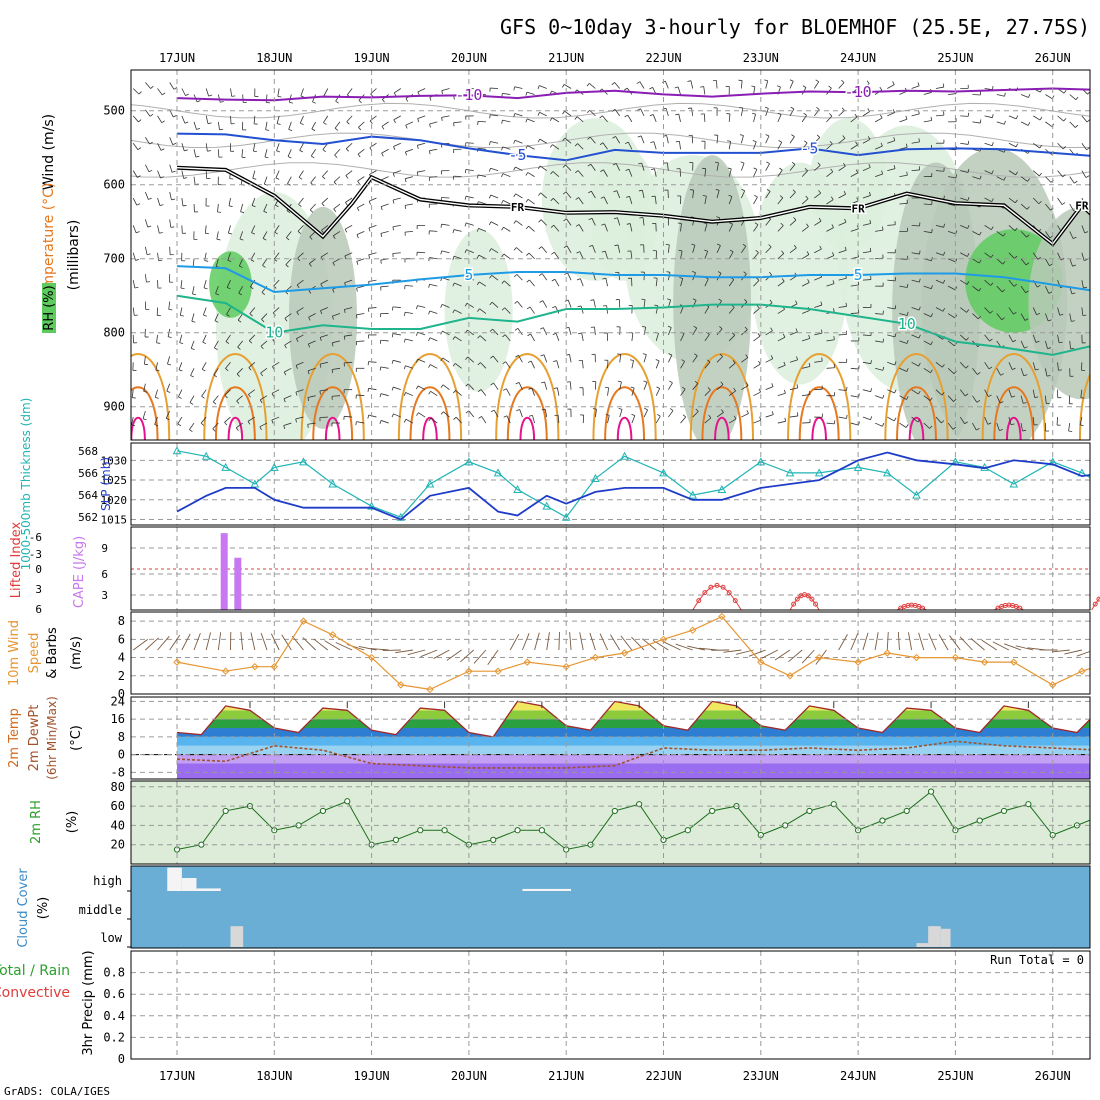 The image size is (1100, 1100). What do you see at coordinates (38, 609) in the screenshot?
I see `lifted-index-tick-label: 6` at bounding box center [38, 609].